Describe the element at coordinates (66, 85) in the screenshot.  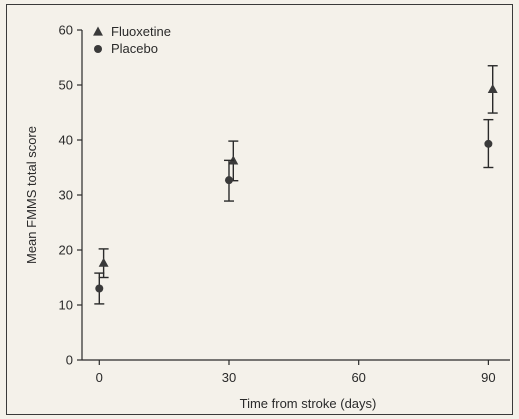
I see `y-tick-label: 50` at that location.